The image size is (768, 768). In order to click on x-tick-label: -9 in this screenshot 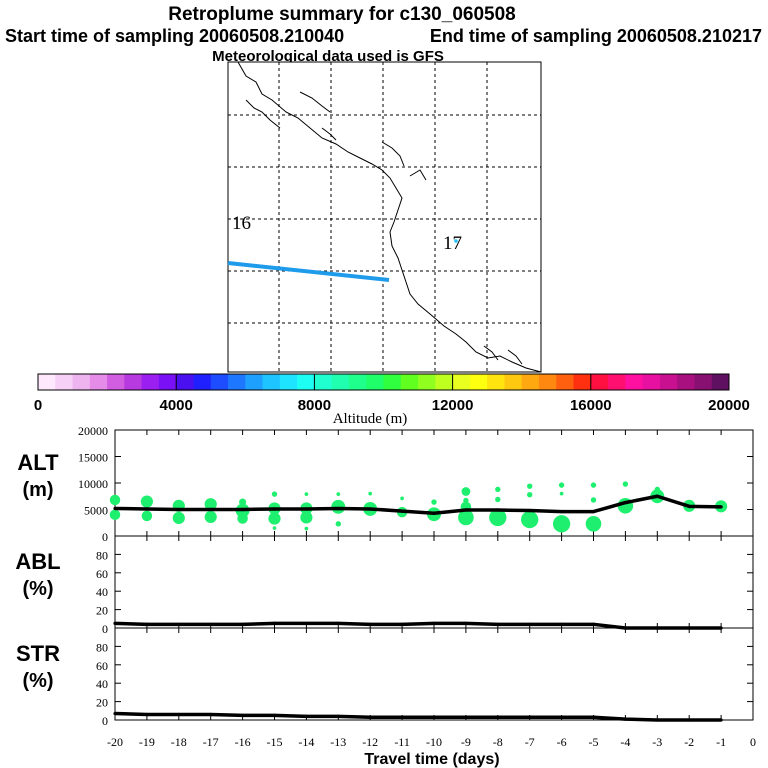, I will do `click(466, 742)`.